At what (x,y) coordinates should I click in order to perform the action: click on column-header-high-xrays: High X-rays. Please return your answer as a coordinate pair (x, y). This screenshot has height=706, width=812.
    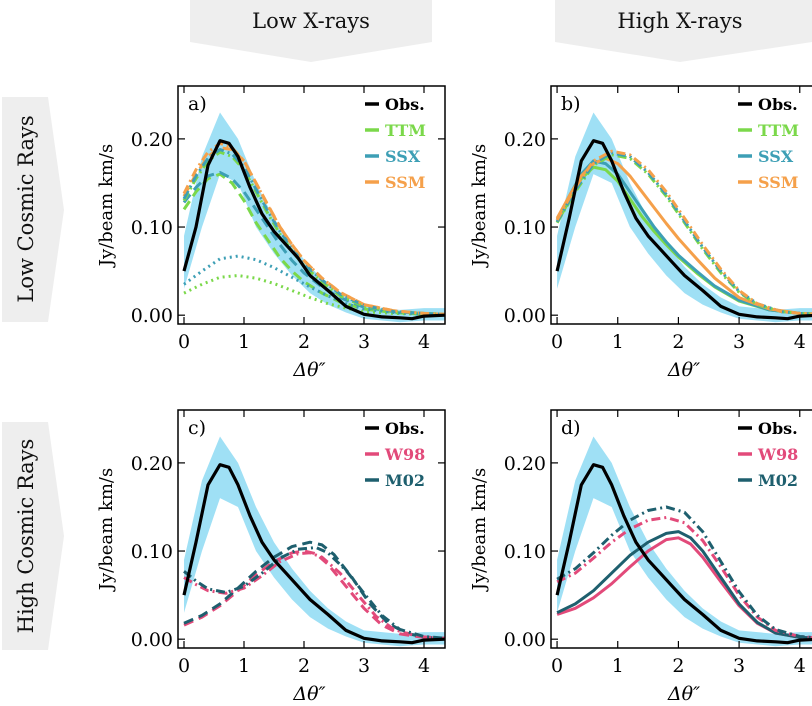
    Looking at the image, I should click on (683, 31).